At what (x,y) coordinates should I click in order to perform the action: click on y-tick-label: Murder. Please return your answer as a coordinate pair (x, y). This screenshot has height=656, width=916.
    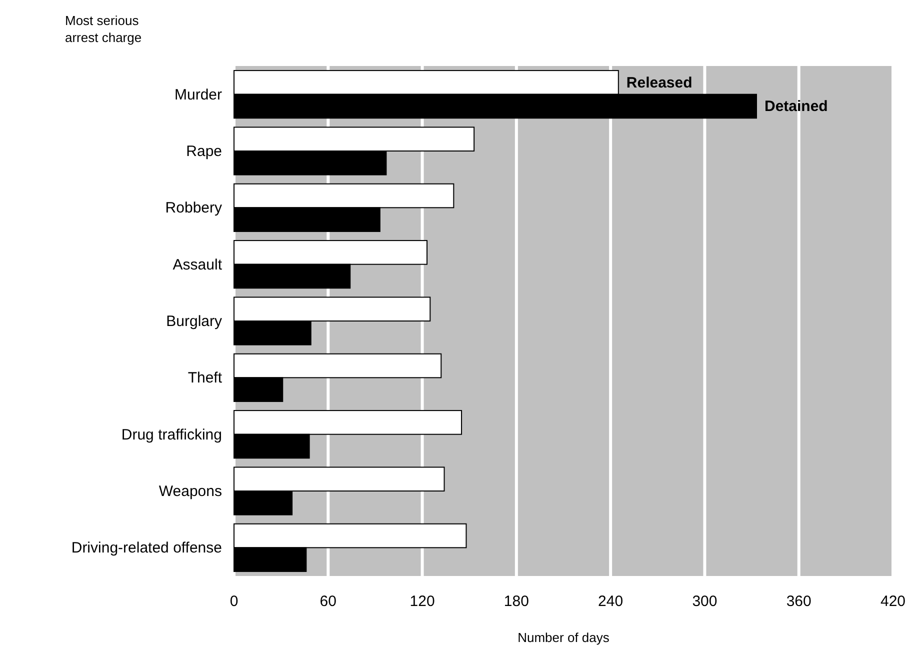
    Looking at the image, I should click on (198, 95).